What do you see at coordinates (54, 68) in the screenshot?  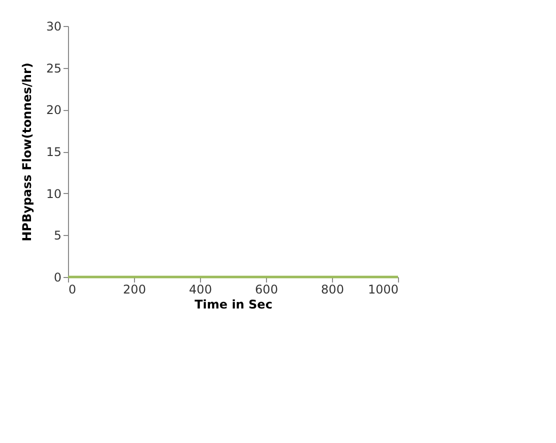 I see `y-tick-label: 25` at bounding box center [54, 68].